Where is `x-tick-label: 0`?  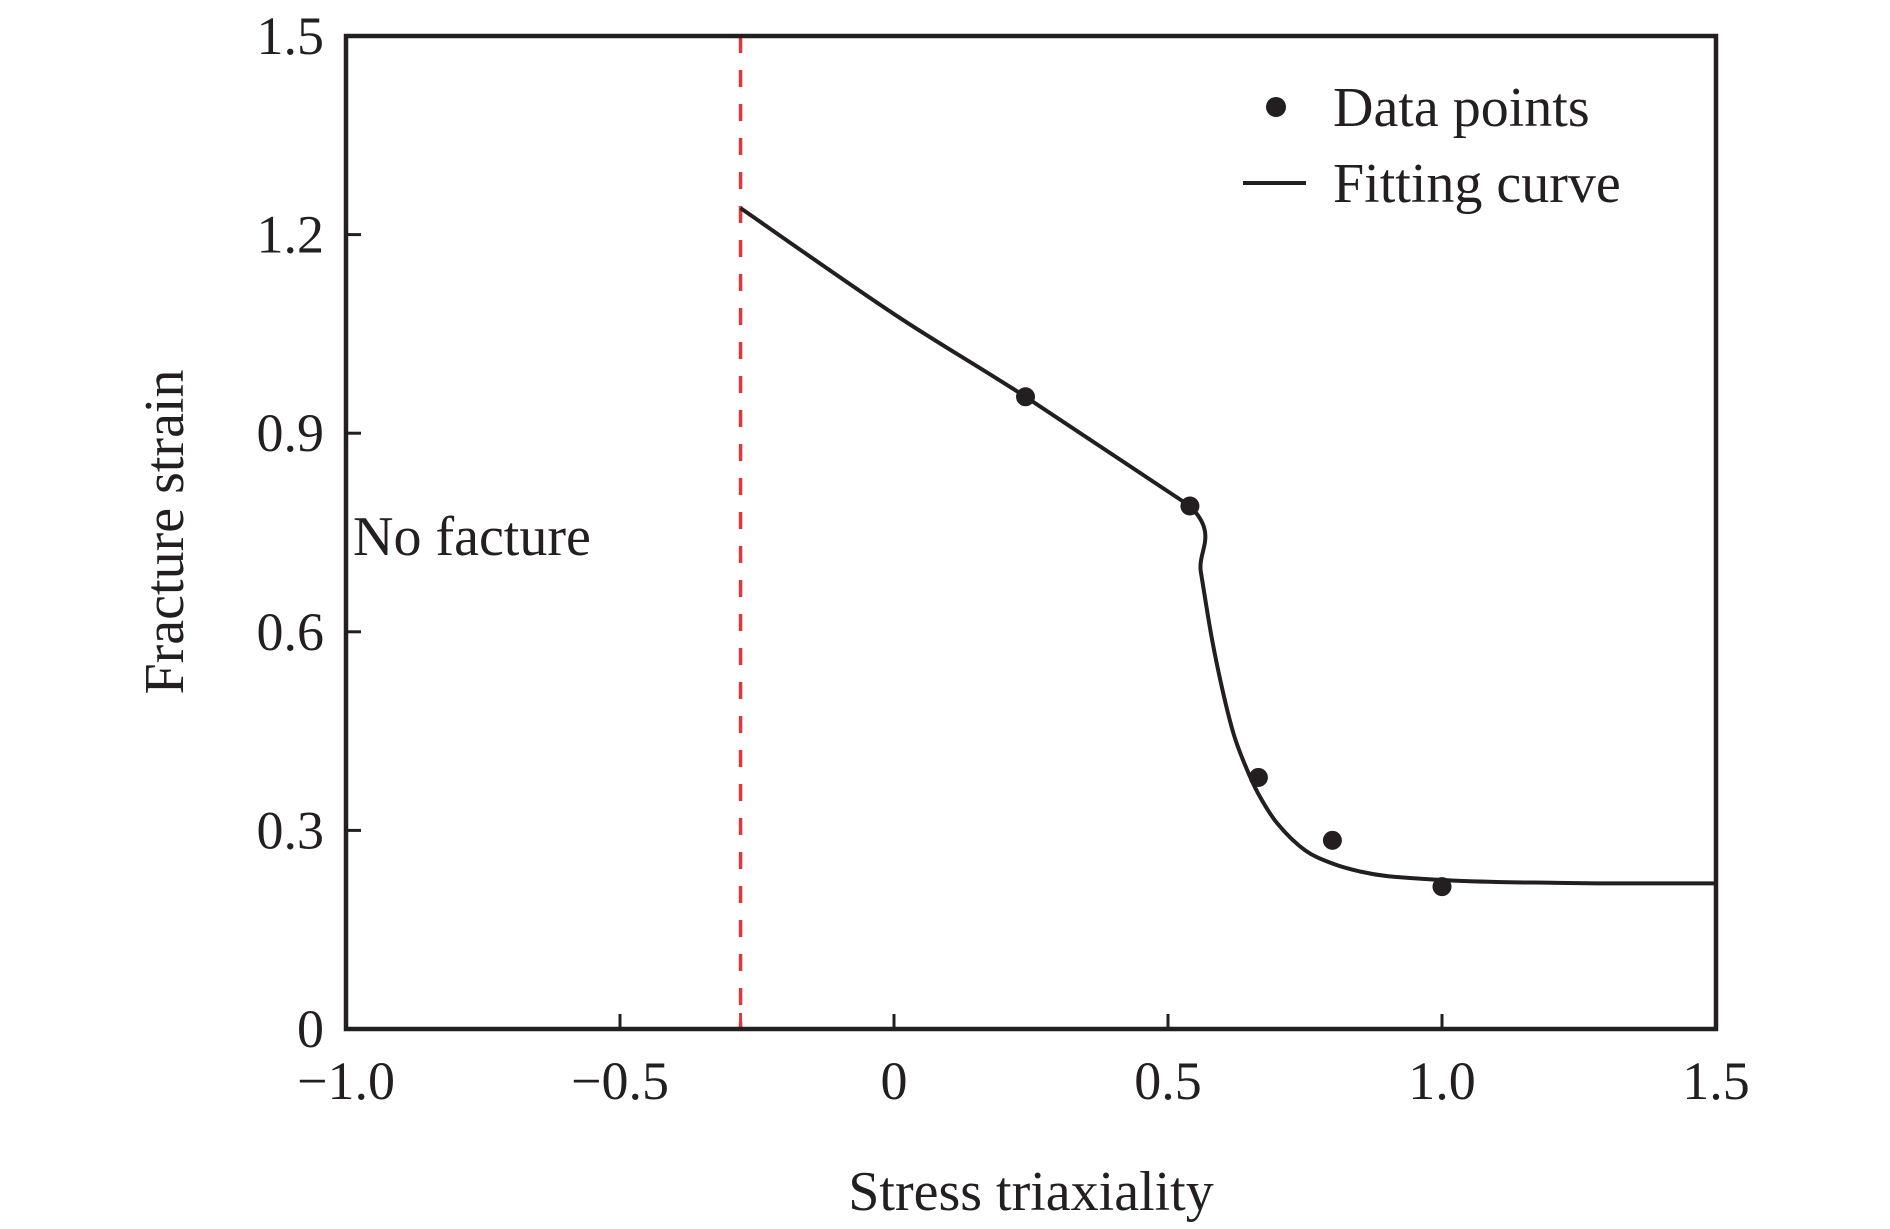 x-tick-label: 0 is located at coordinates (894, 1081).